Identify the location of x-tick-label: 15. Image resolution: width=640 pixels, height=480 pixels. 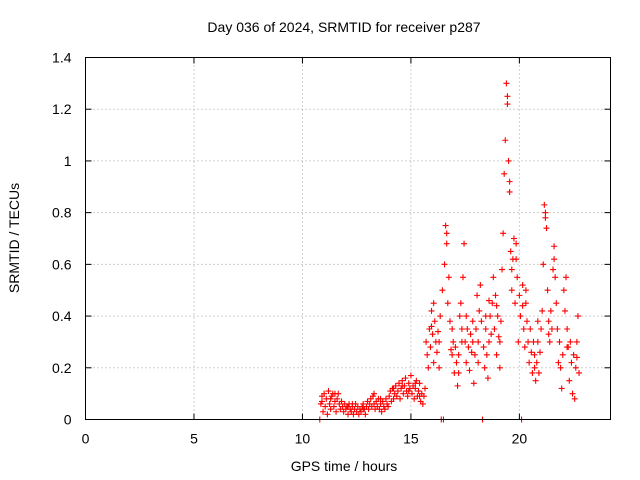
(411, 439).